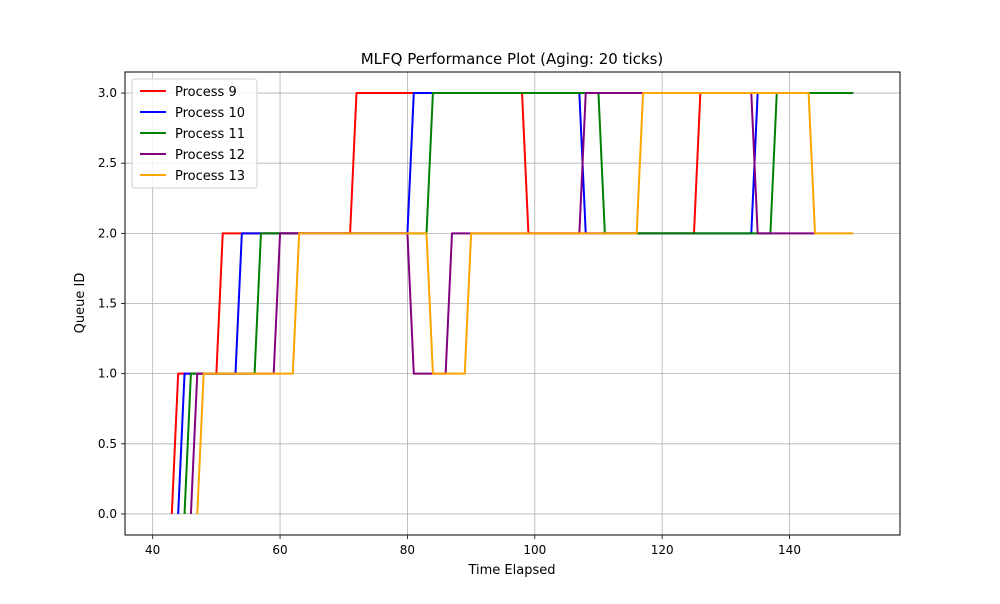 The height and width of the screenshot is (604, 1000). What do you see at coordinates (80, 303) in the screenshot?
I see `y-axis-label: Queue ID` at bounding box center [80, 303].